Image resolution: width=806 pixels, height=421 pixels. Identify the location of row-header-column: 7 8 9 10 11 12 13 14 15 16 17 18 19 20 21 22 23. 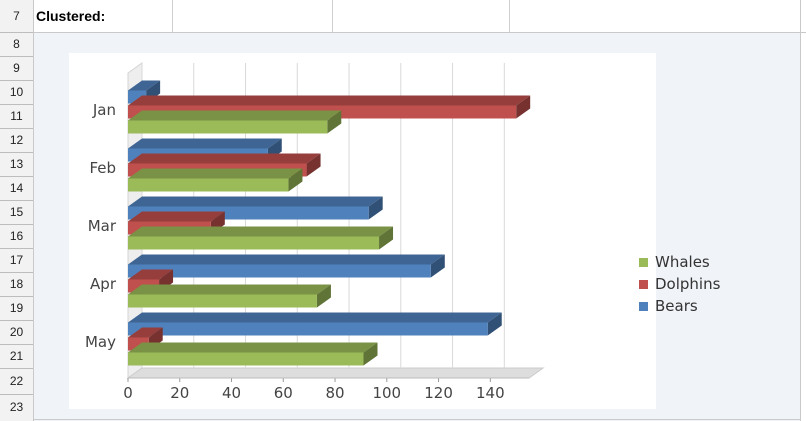
(17, 210).